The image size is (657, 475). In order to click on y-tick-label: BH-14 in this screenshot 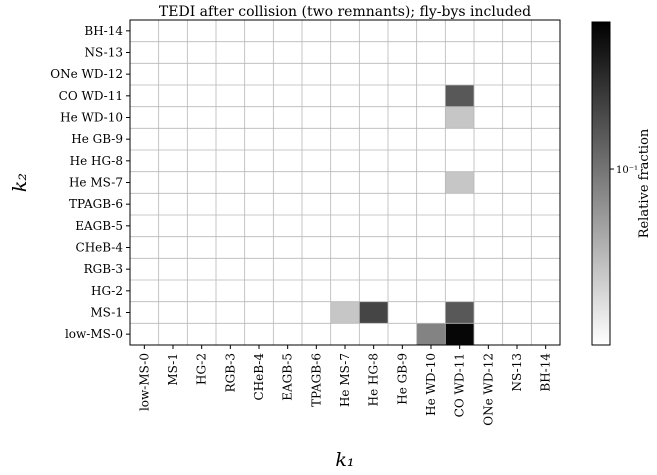, I will do `click(103, 31)`.